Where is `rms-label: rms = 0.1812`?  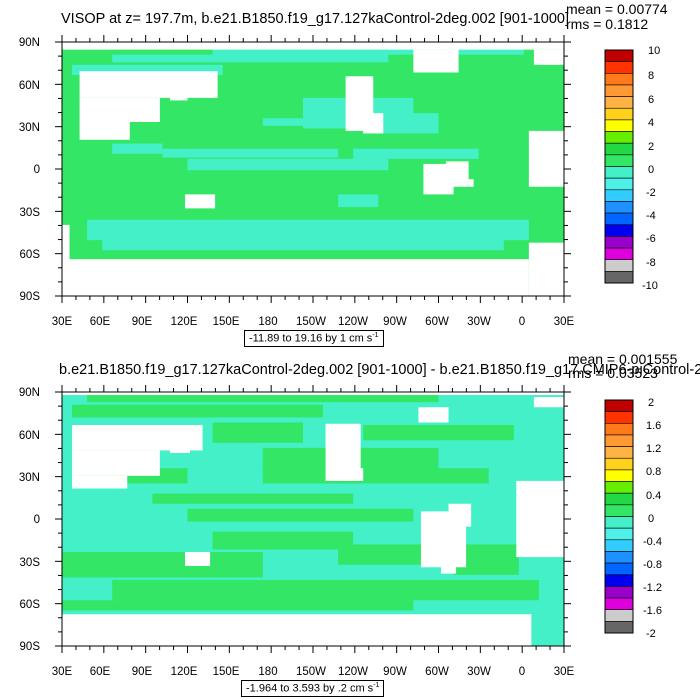
rms-label: rms = 0.1812 is located at coordinates (607, 24).